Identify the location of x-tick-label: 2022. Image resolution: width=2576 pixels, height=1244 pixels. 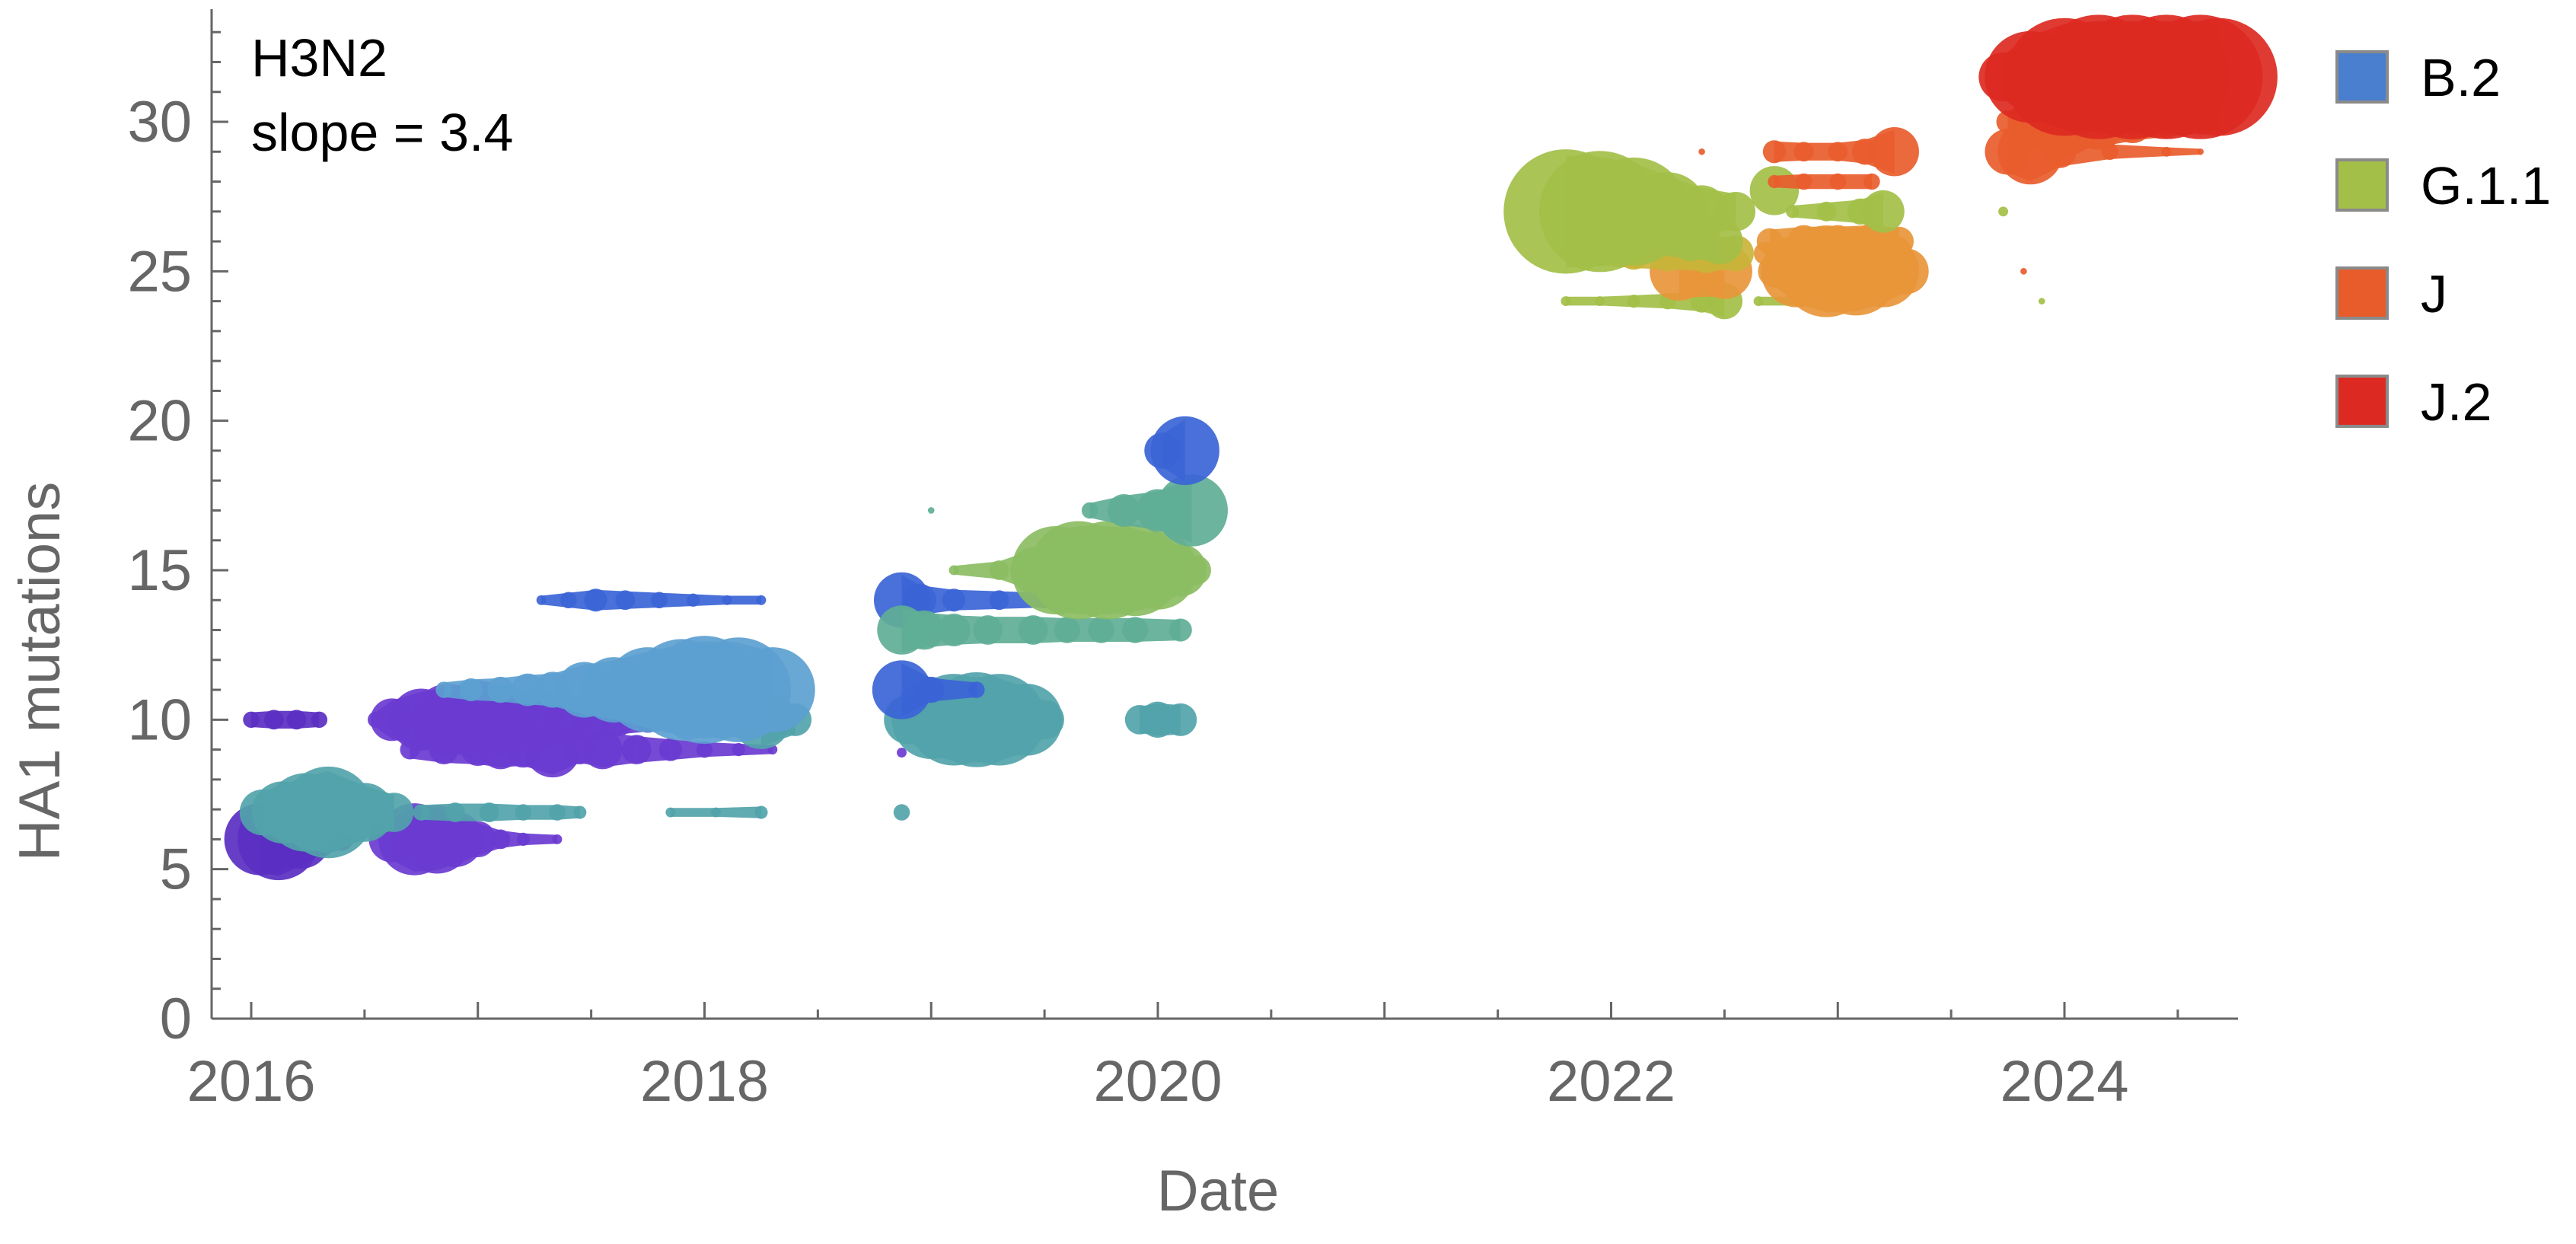
(1611, 1081).